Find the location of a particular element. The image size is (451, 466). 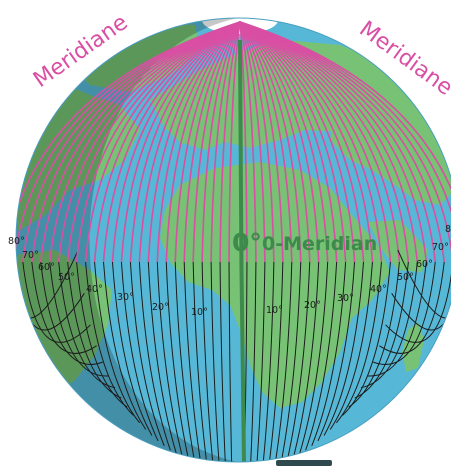

prime-meridian-zero: 0° is located at coordinates (247, 242).